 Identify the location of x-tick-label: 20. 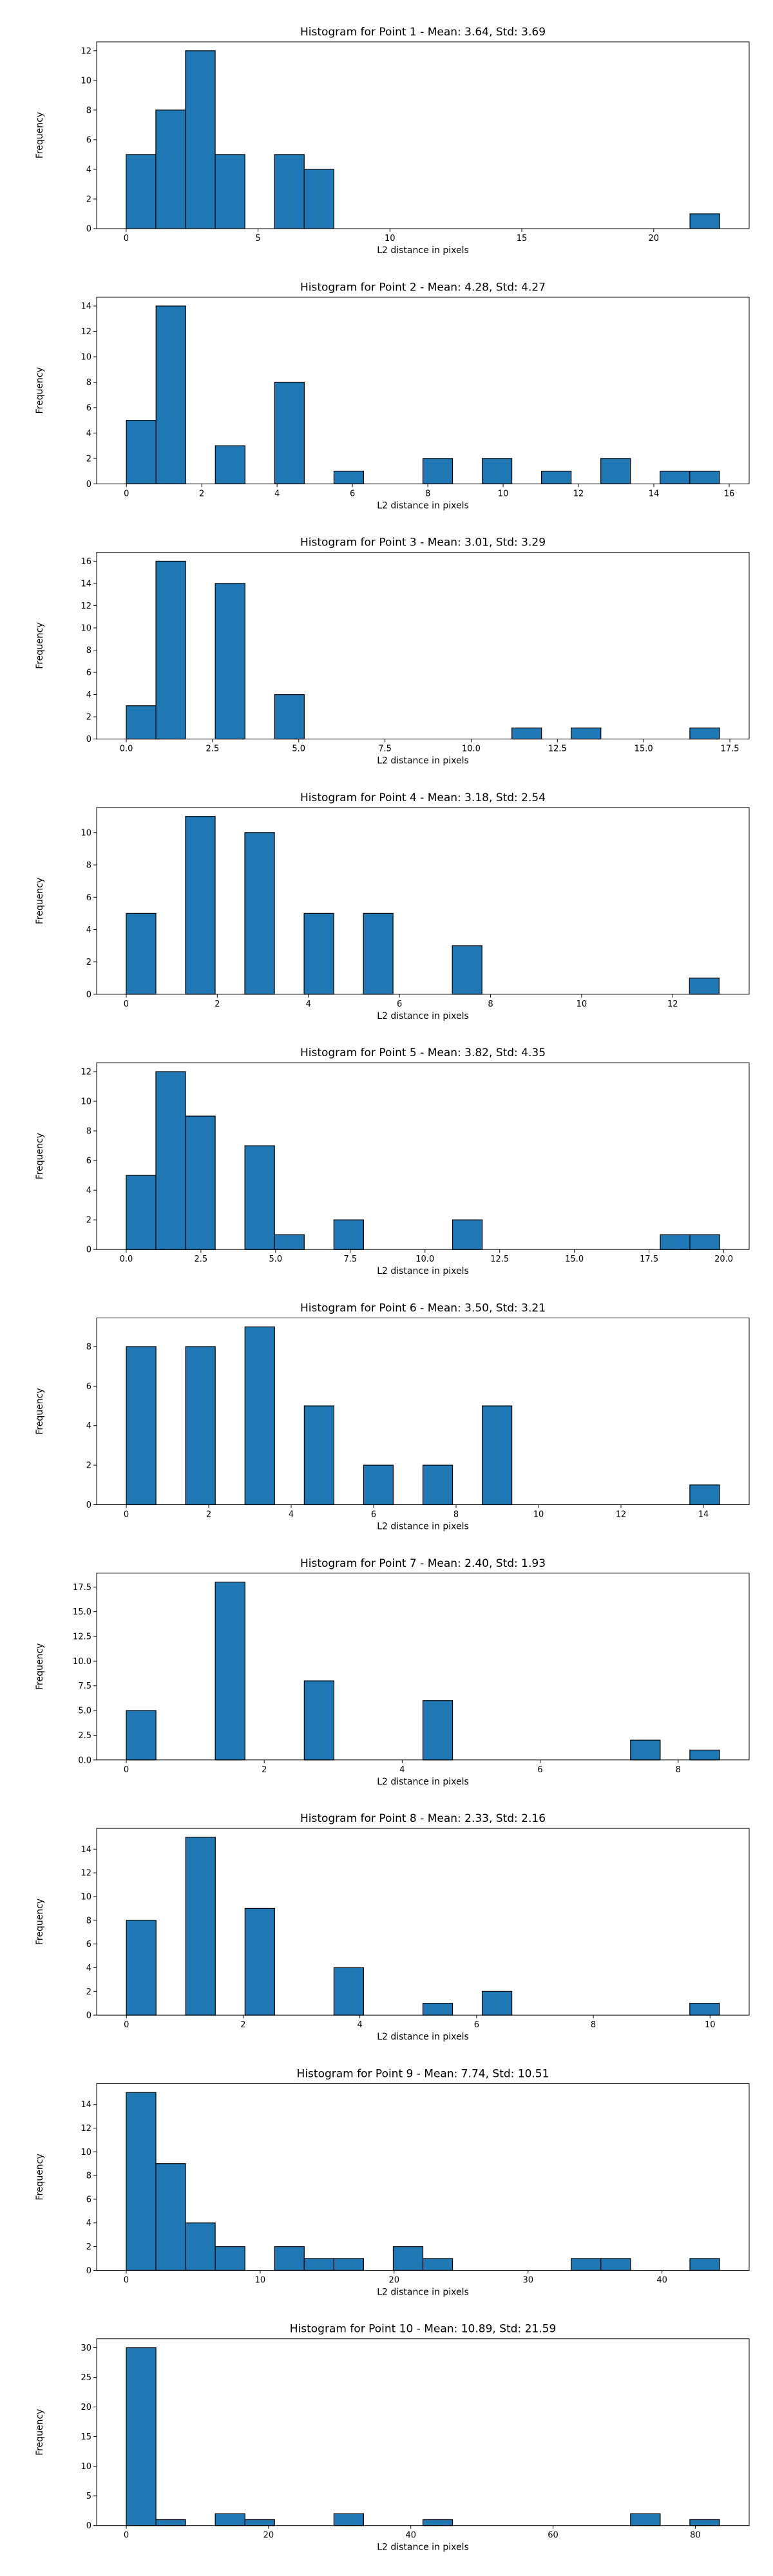
(395, 2280).